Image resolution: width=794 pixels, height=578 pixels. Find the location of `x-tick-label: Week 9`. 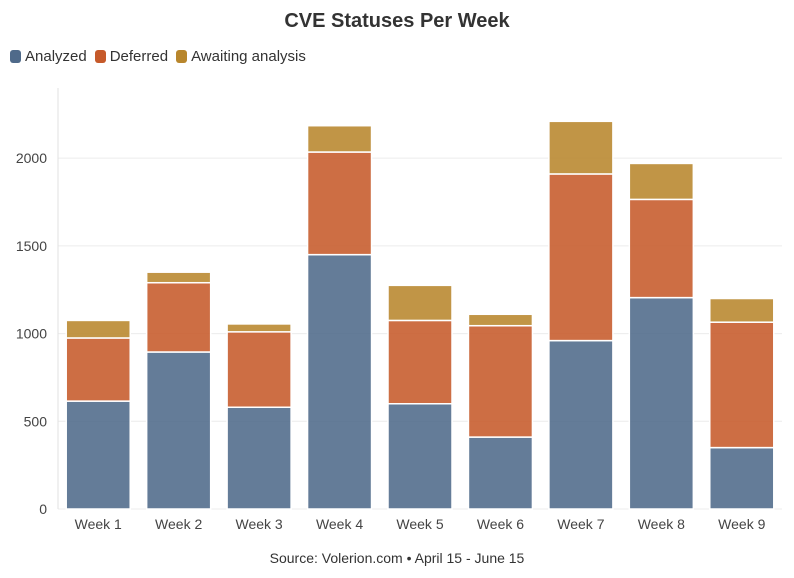

x-tick-label: Week 9 is located at coordinates (741, 524).